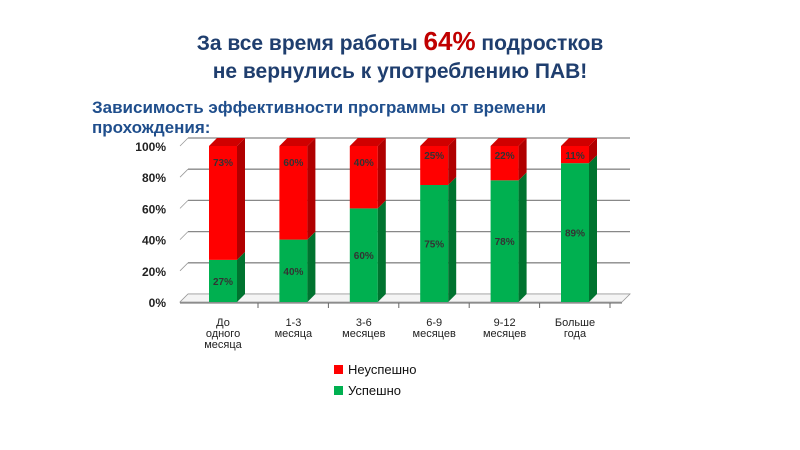 The image size is (800, 450). I want to click on y-tick-label: 80%, so click(154, 178).